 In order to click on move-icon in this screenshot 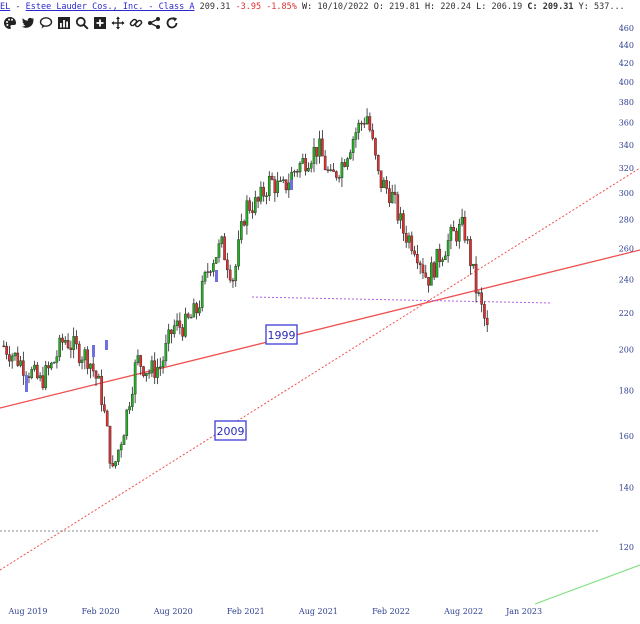, I will do `click(118, 23)`.